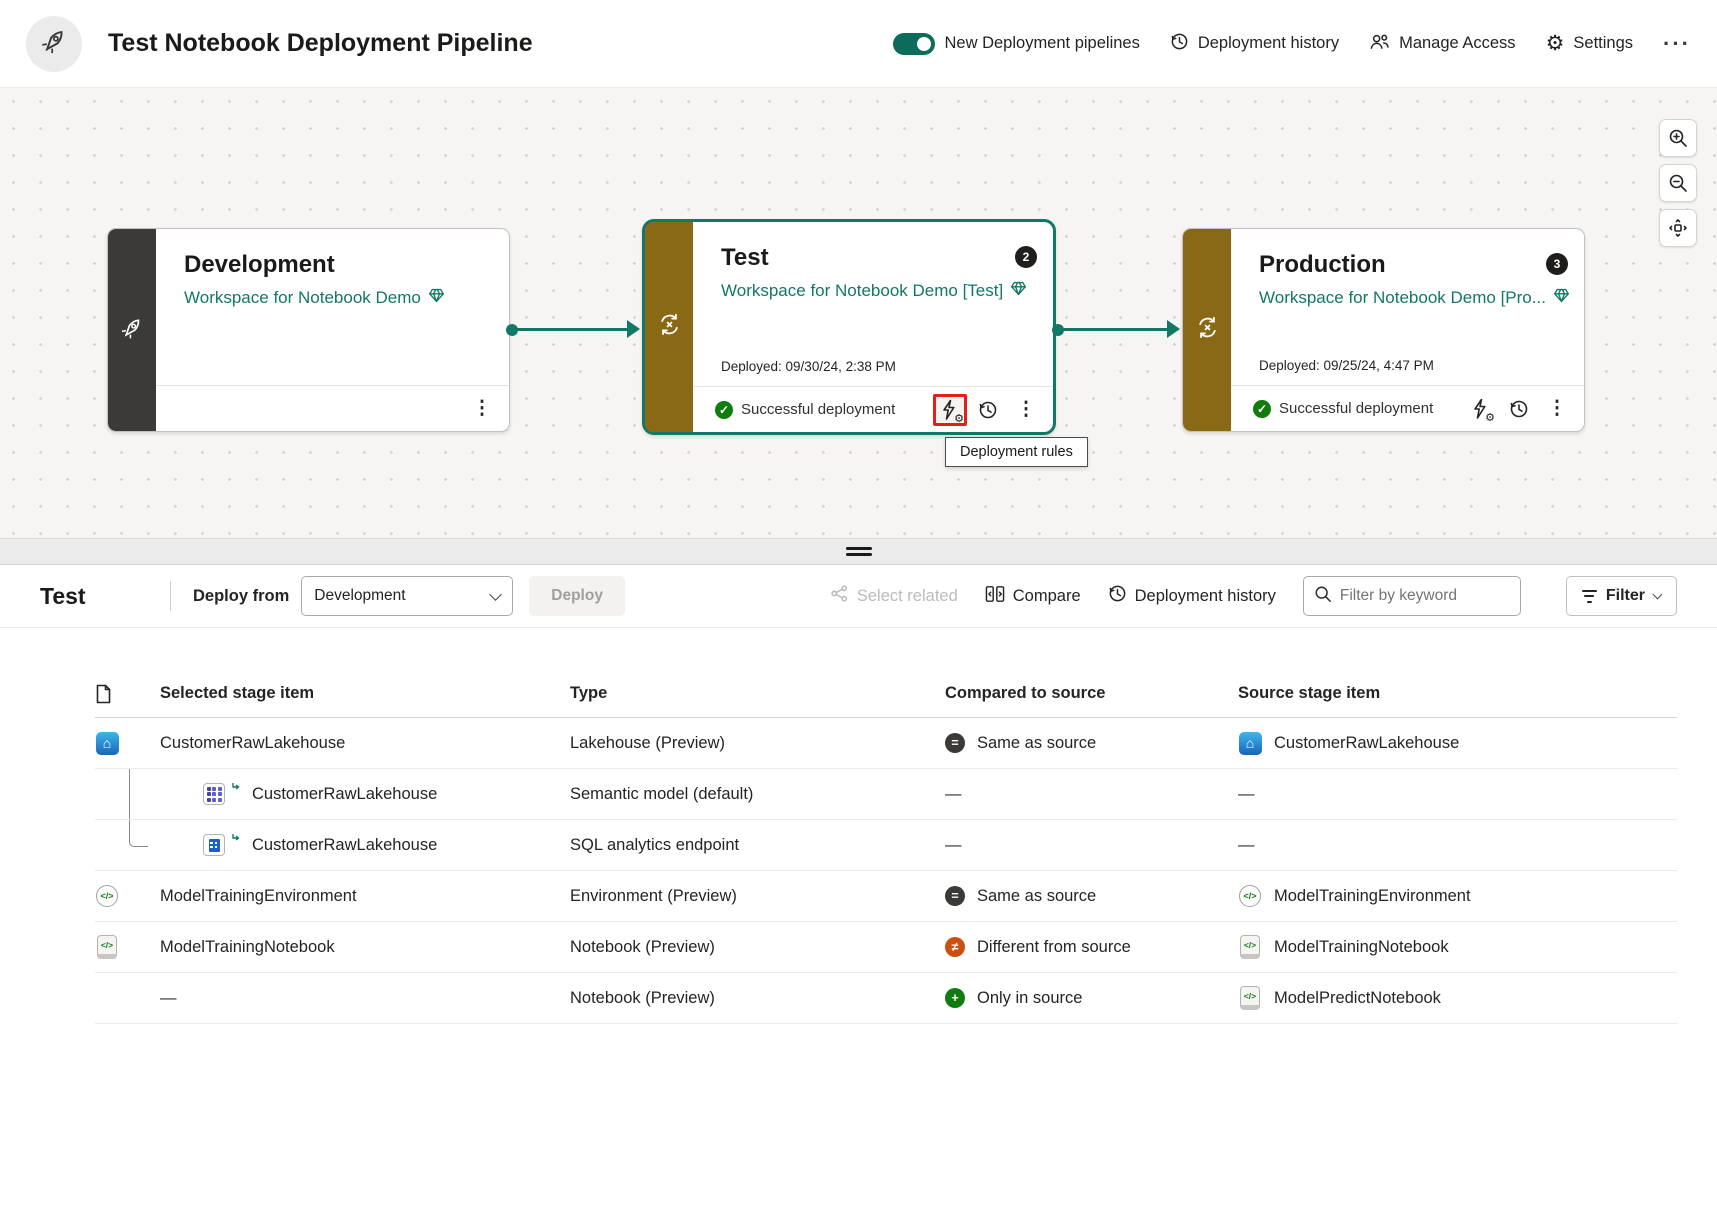 This screenshot has height=1225, width=1717. Describe the element at coordinates (63, 595) in the screenshot. I see `stage-panel-title: Test` at that location.